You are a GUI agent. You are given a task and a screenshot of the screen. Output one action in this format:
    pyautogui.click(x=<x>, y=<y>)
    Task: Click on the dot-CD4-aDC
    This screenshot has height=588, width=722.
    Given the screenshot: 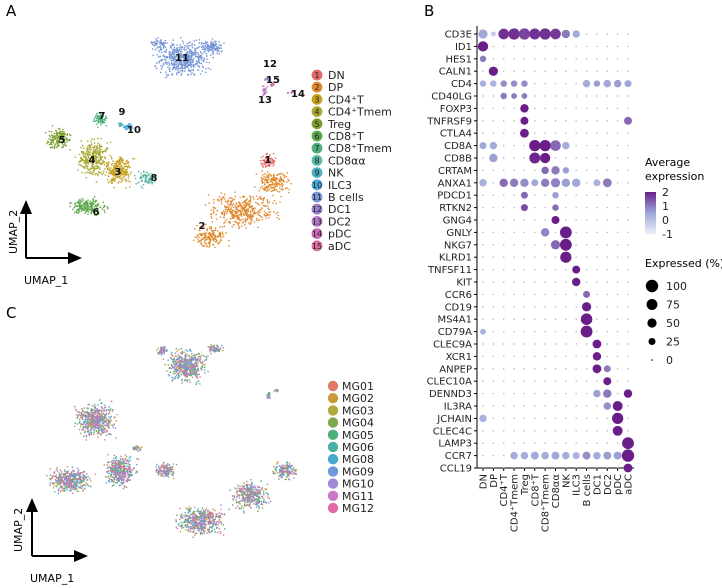 What is the action you would take?
    pyautogui.click(x=628, y=84)
    